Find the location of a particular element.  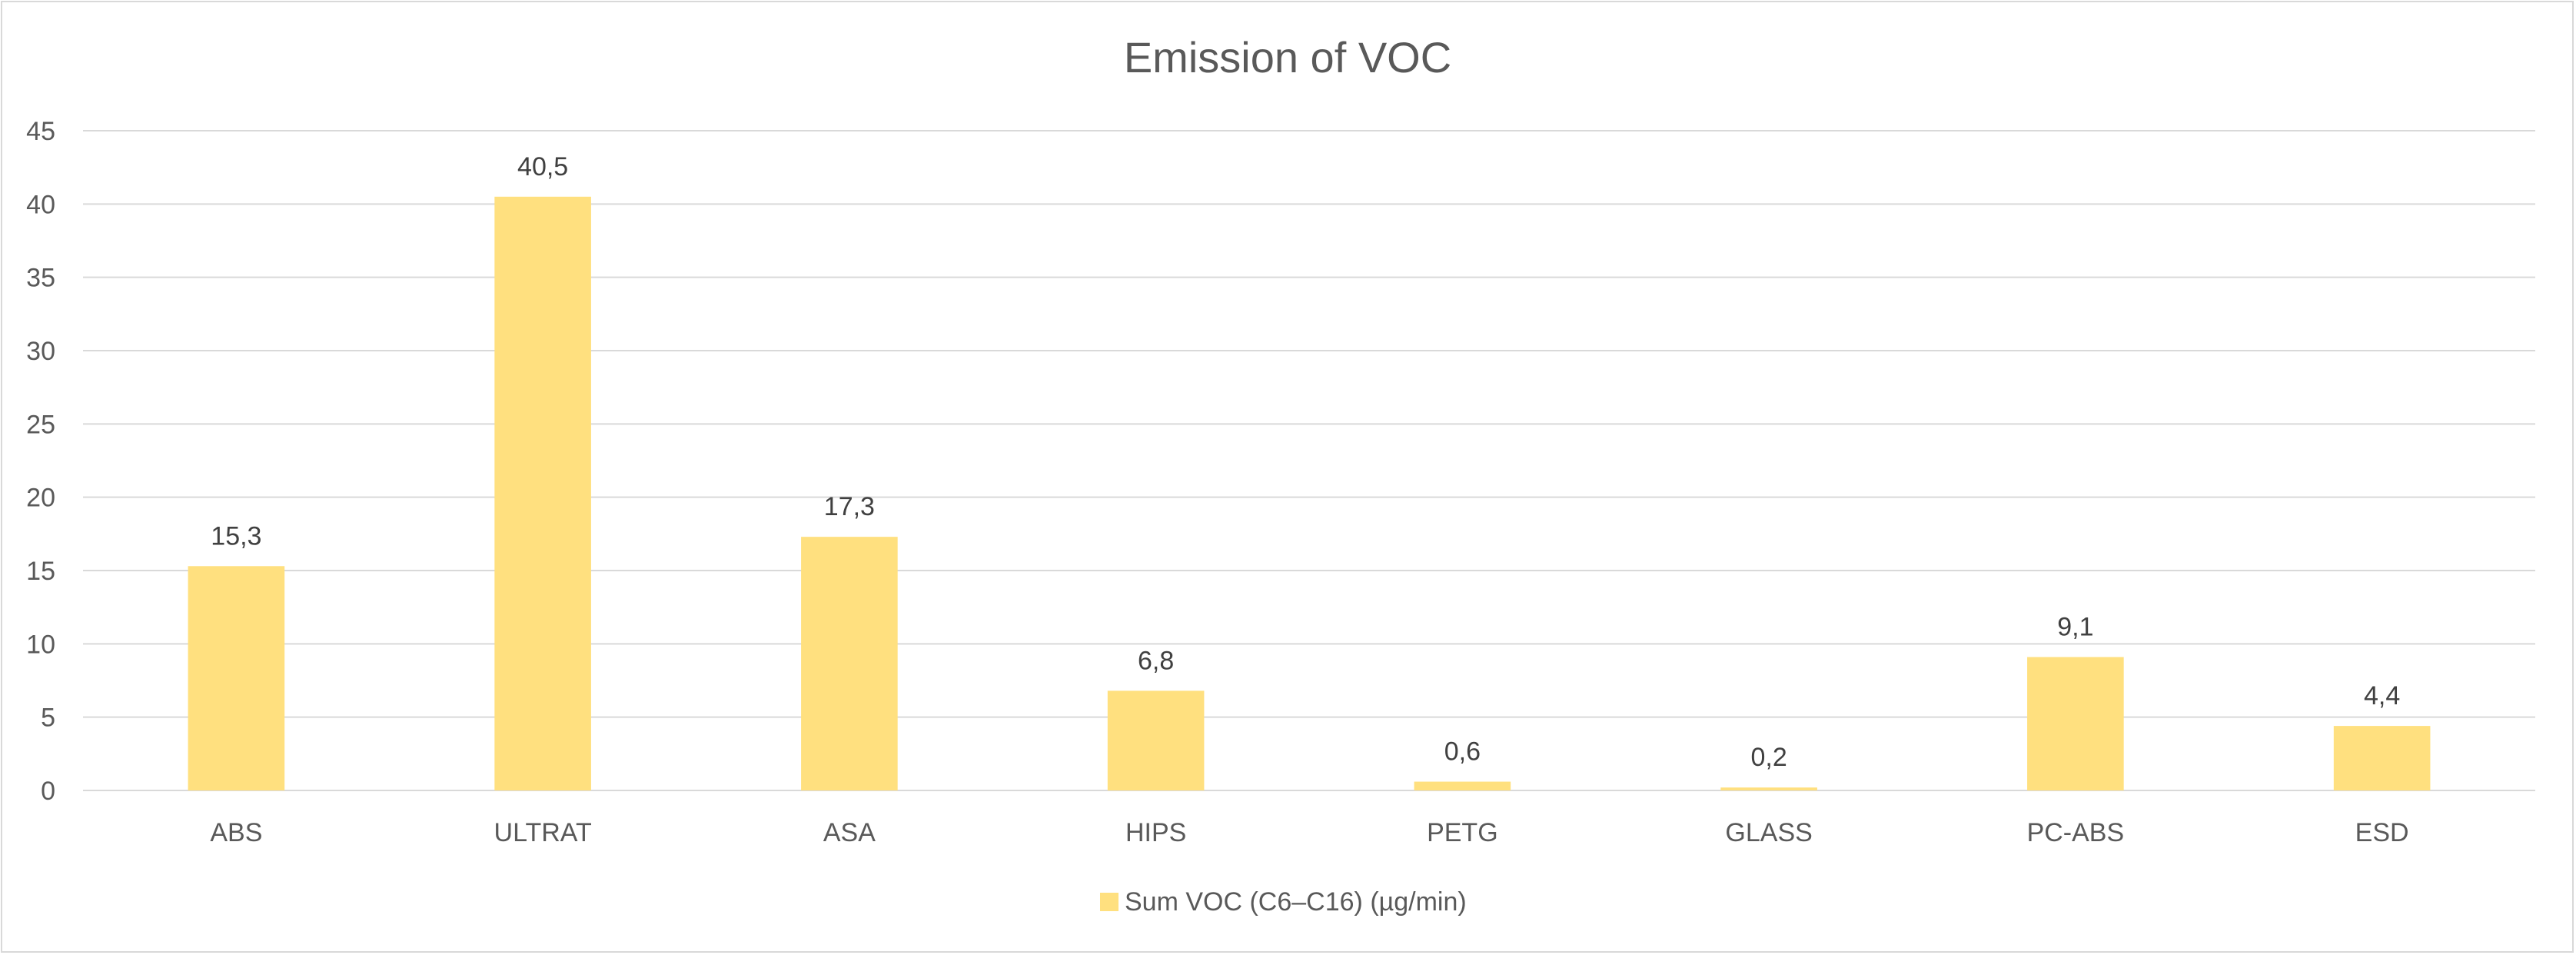

y-tick-label: 40 is located at coordinates (40, 204).